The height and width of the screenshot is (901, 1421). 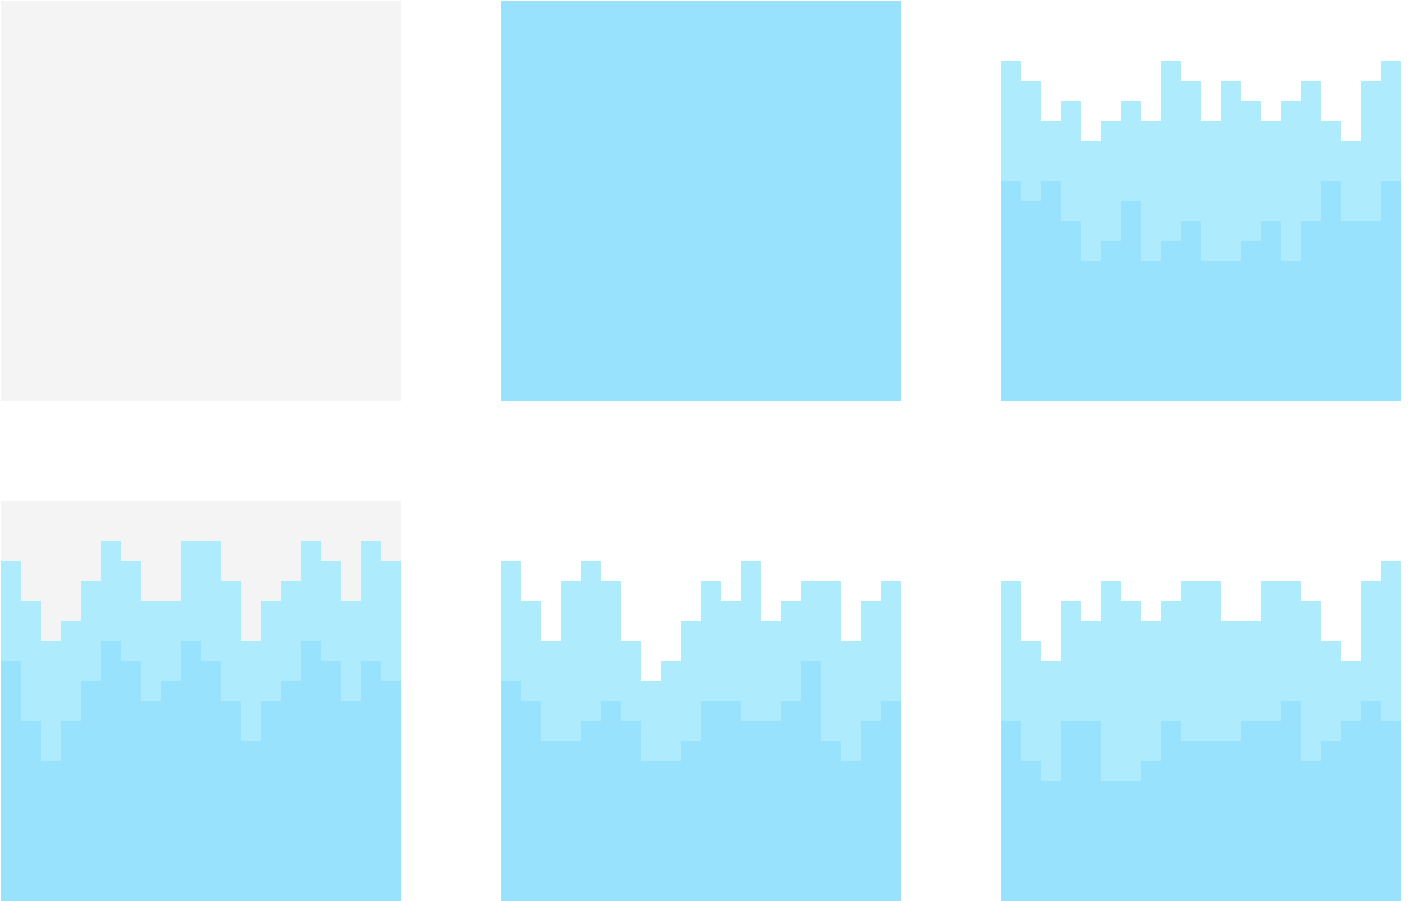 I want to click on water-surface-tile-a, so click(x=1201, y=201).